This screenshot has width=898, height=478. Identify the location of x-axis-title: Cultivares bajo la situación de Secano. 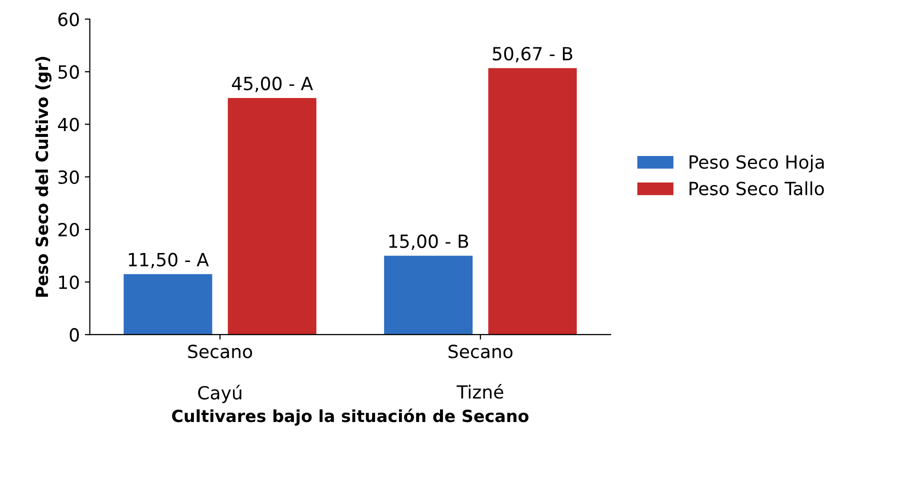
(350, 417).